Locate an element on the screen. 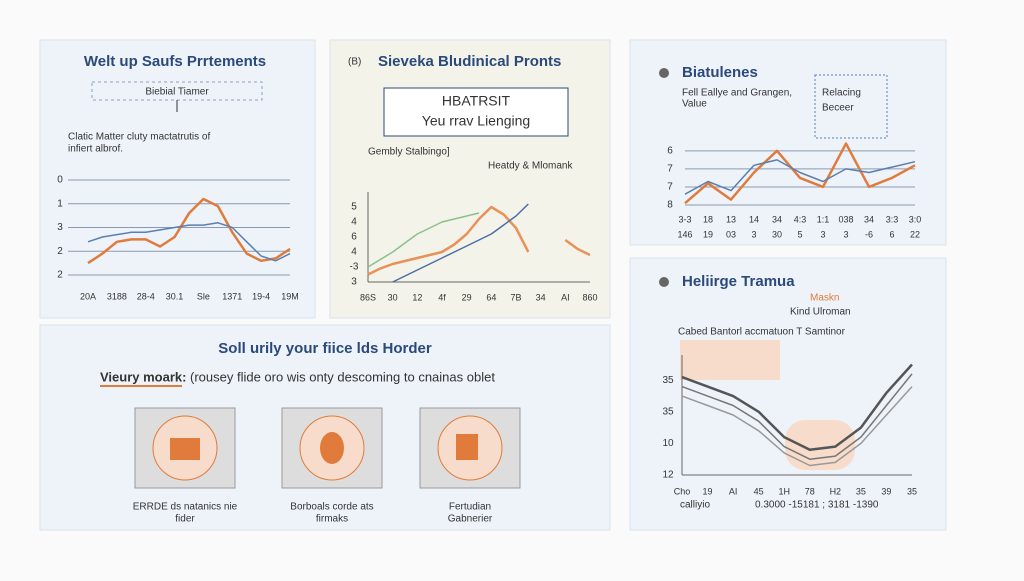 This screenshot has width=1024, height=581. x-tick-label: 19M is located at coordinates (290, 296).